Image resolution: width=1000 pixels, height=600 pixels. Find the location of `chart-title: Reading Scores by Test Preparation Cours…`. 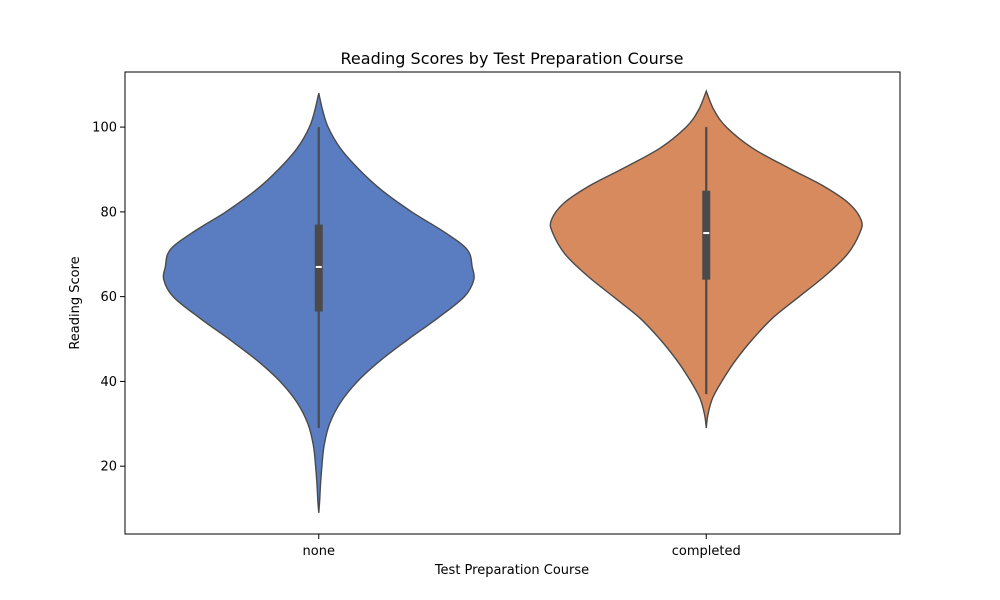

chart-title: Reading Scores by Test Preparation Cours… is located at coordinates (512, 58).